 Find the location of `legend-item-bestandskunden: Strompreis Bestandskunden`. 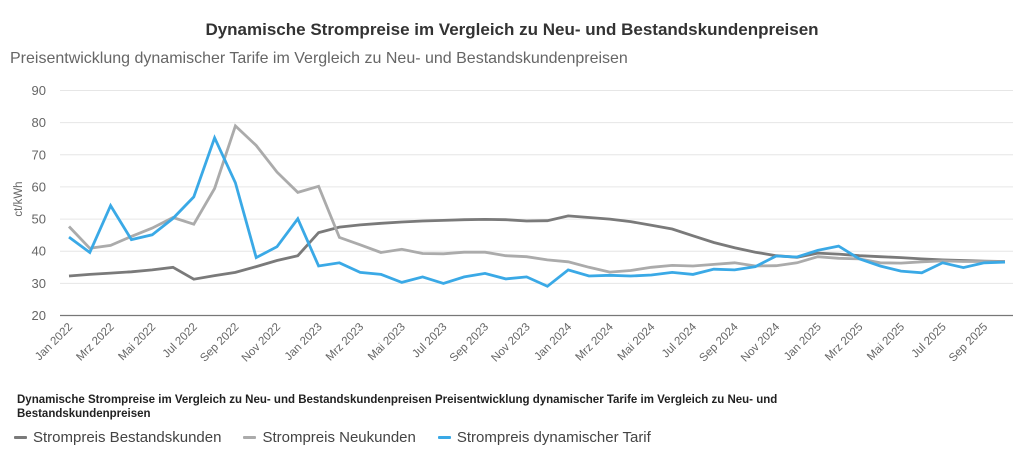

legend-item-bestandskunden: Strompreis Bestandskunden is located at coordinates (117, 437).